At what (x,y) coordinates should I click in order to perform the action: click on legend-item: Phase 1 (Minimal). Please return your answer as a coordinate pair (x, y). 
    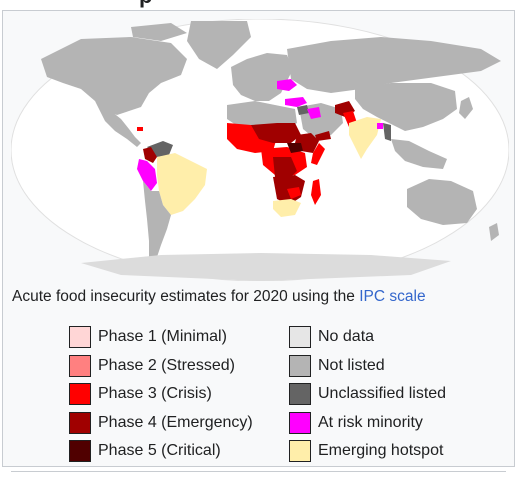
    Looking at the image, I should click on (161, 337).